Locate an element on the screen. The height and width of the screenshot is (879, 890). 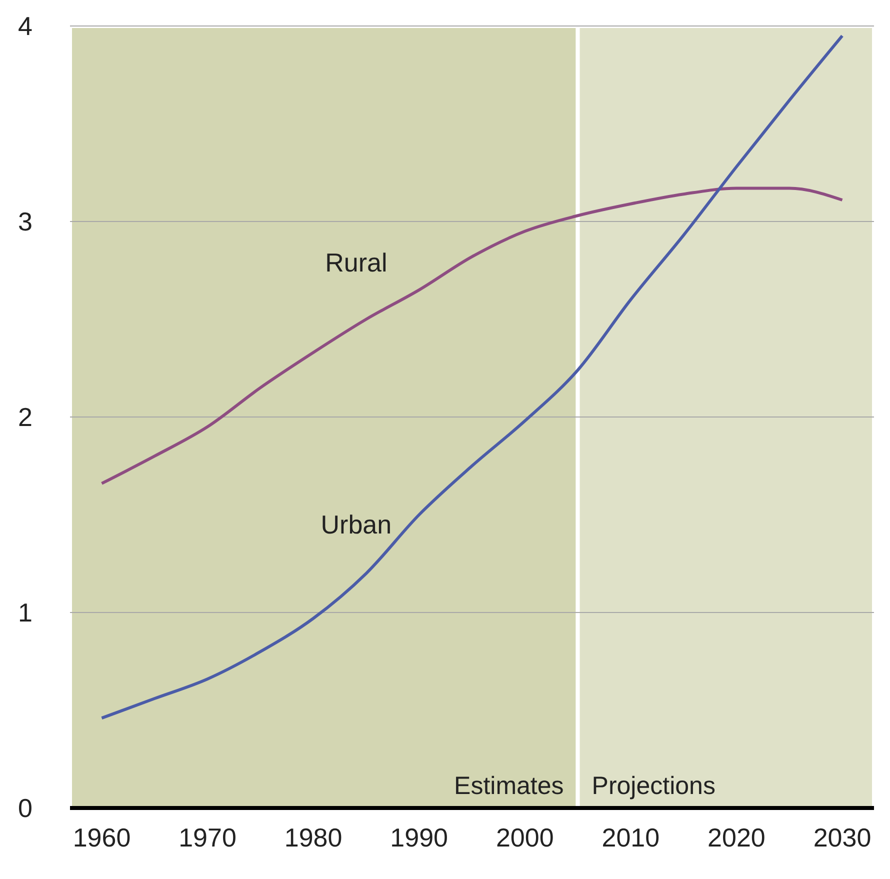
x-tick-label: 1990 is located at coordinates (419, 837).